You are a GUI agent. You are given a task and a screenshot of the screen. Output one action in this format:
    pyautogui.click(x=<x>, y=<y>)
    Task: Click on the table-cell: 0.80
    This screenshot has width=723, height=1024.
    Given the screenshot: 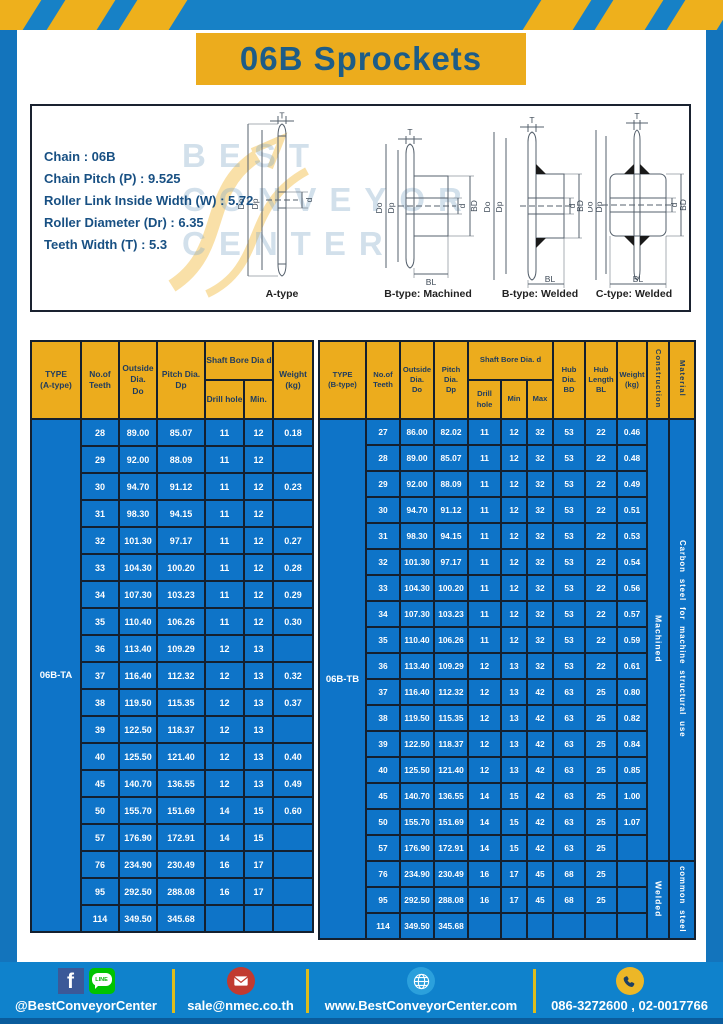 What is the action you would take?
    pyautogui.click(x=632, y=692)
    